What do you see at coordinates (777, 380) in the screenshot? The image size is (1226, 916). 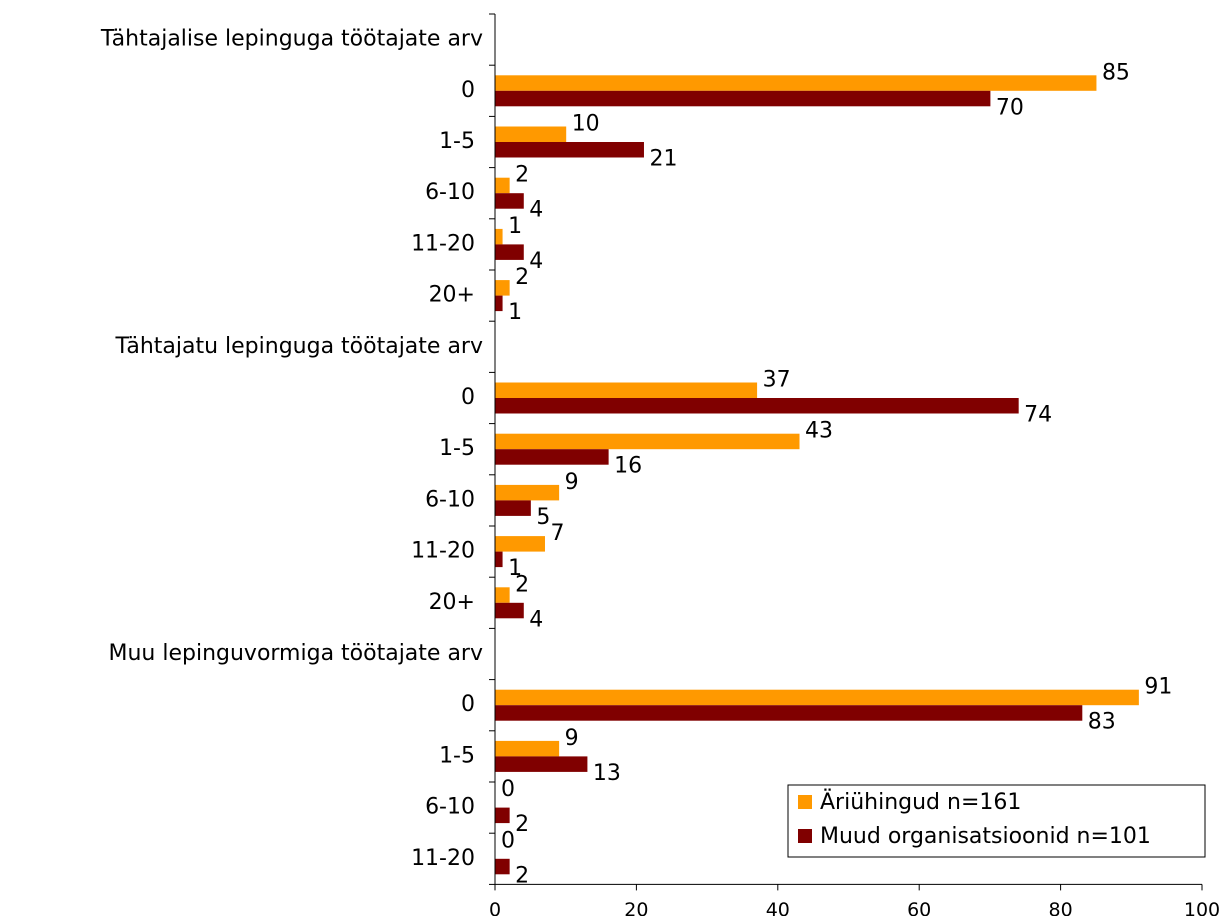 I see `data-label: 37` at bounding box center [777, 380].